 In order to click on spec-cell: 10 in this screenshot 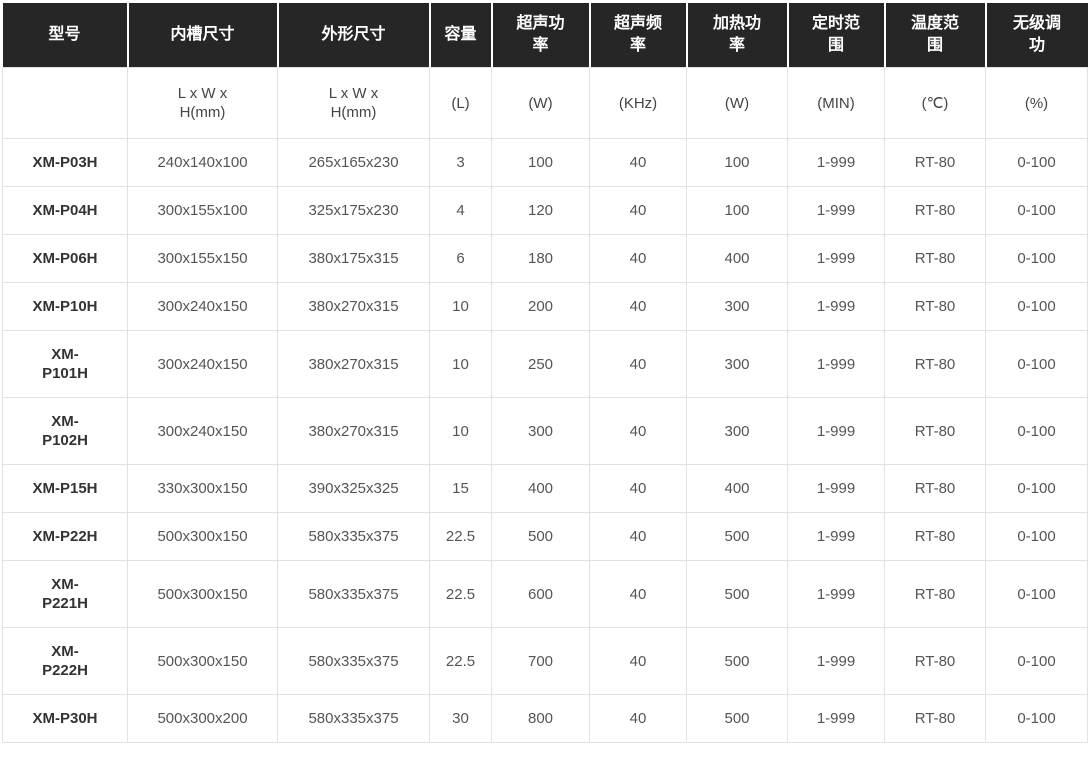, I will do `click(460, 431)`.